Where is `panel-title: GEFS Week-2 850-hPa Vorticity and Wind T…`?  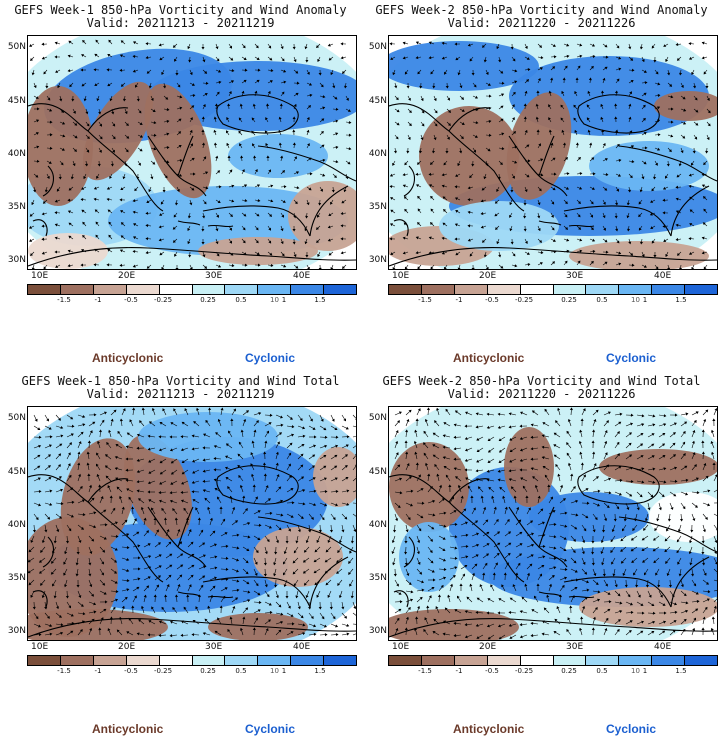 panel-title: GEFS Week-2 850-hPa Vorticity and Wind T… is located at coordinates (541, 381).